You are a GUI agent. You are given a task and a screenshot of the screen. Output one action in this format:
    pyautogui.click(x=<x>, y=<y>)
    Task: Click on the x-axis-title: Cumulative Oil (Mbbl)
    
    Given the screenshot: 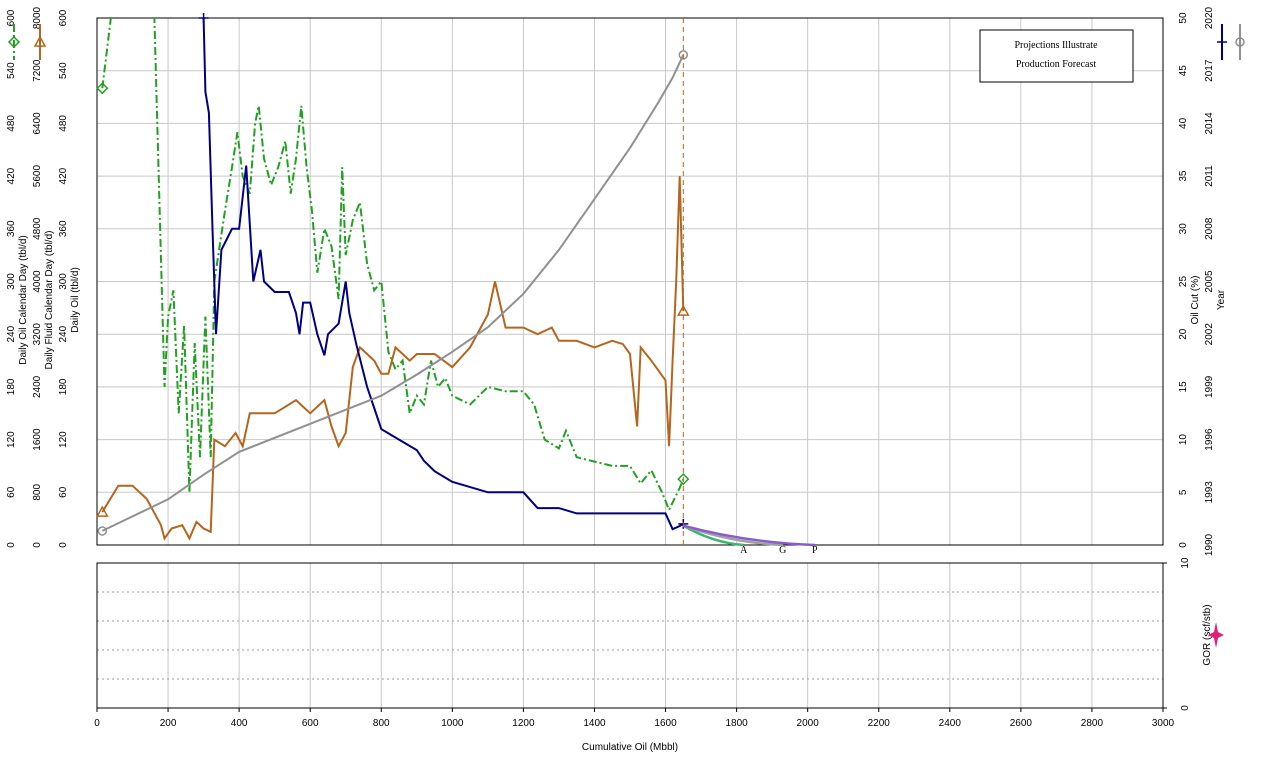 What is the action you would take?
    pyautogui.click(x=630, y=747)
    